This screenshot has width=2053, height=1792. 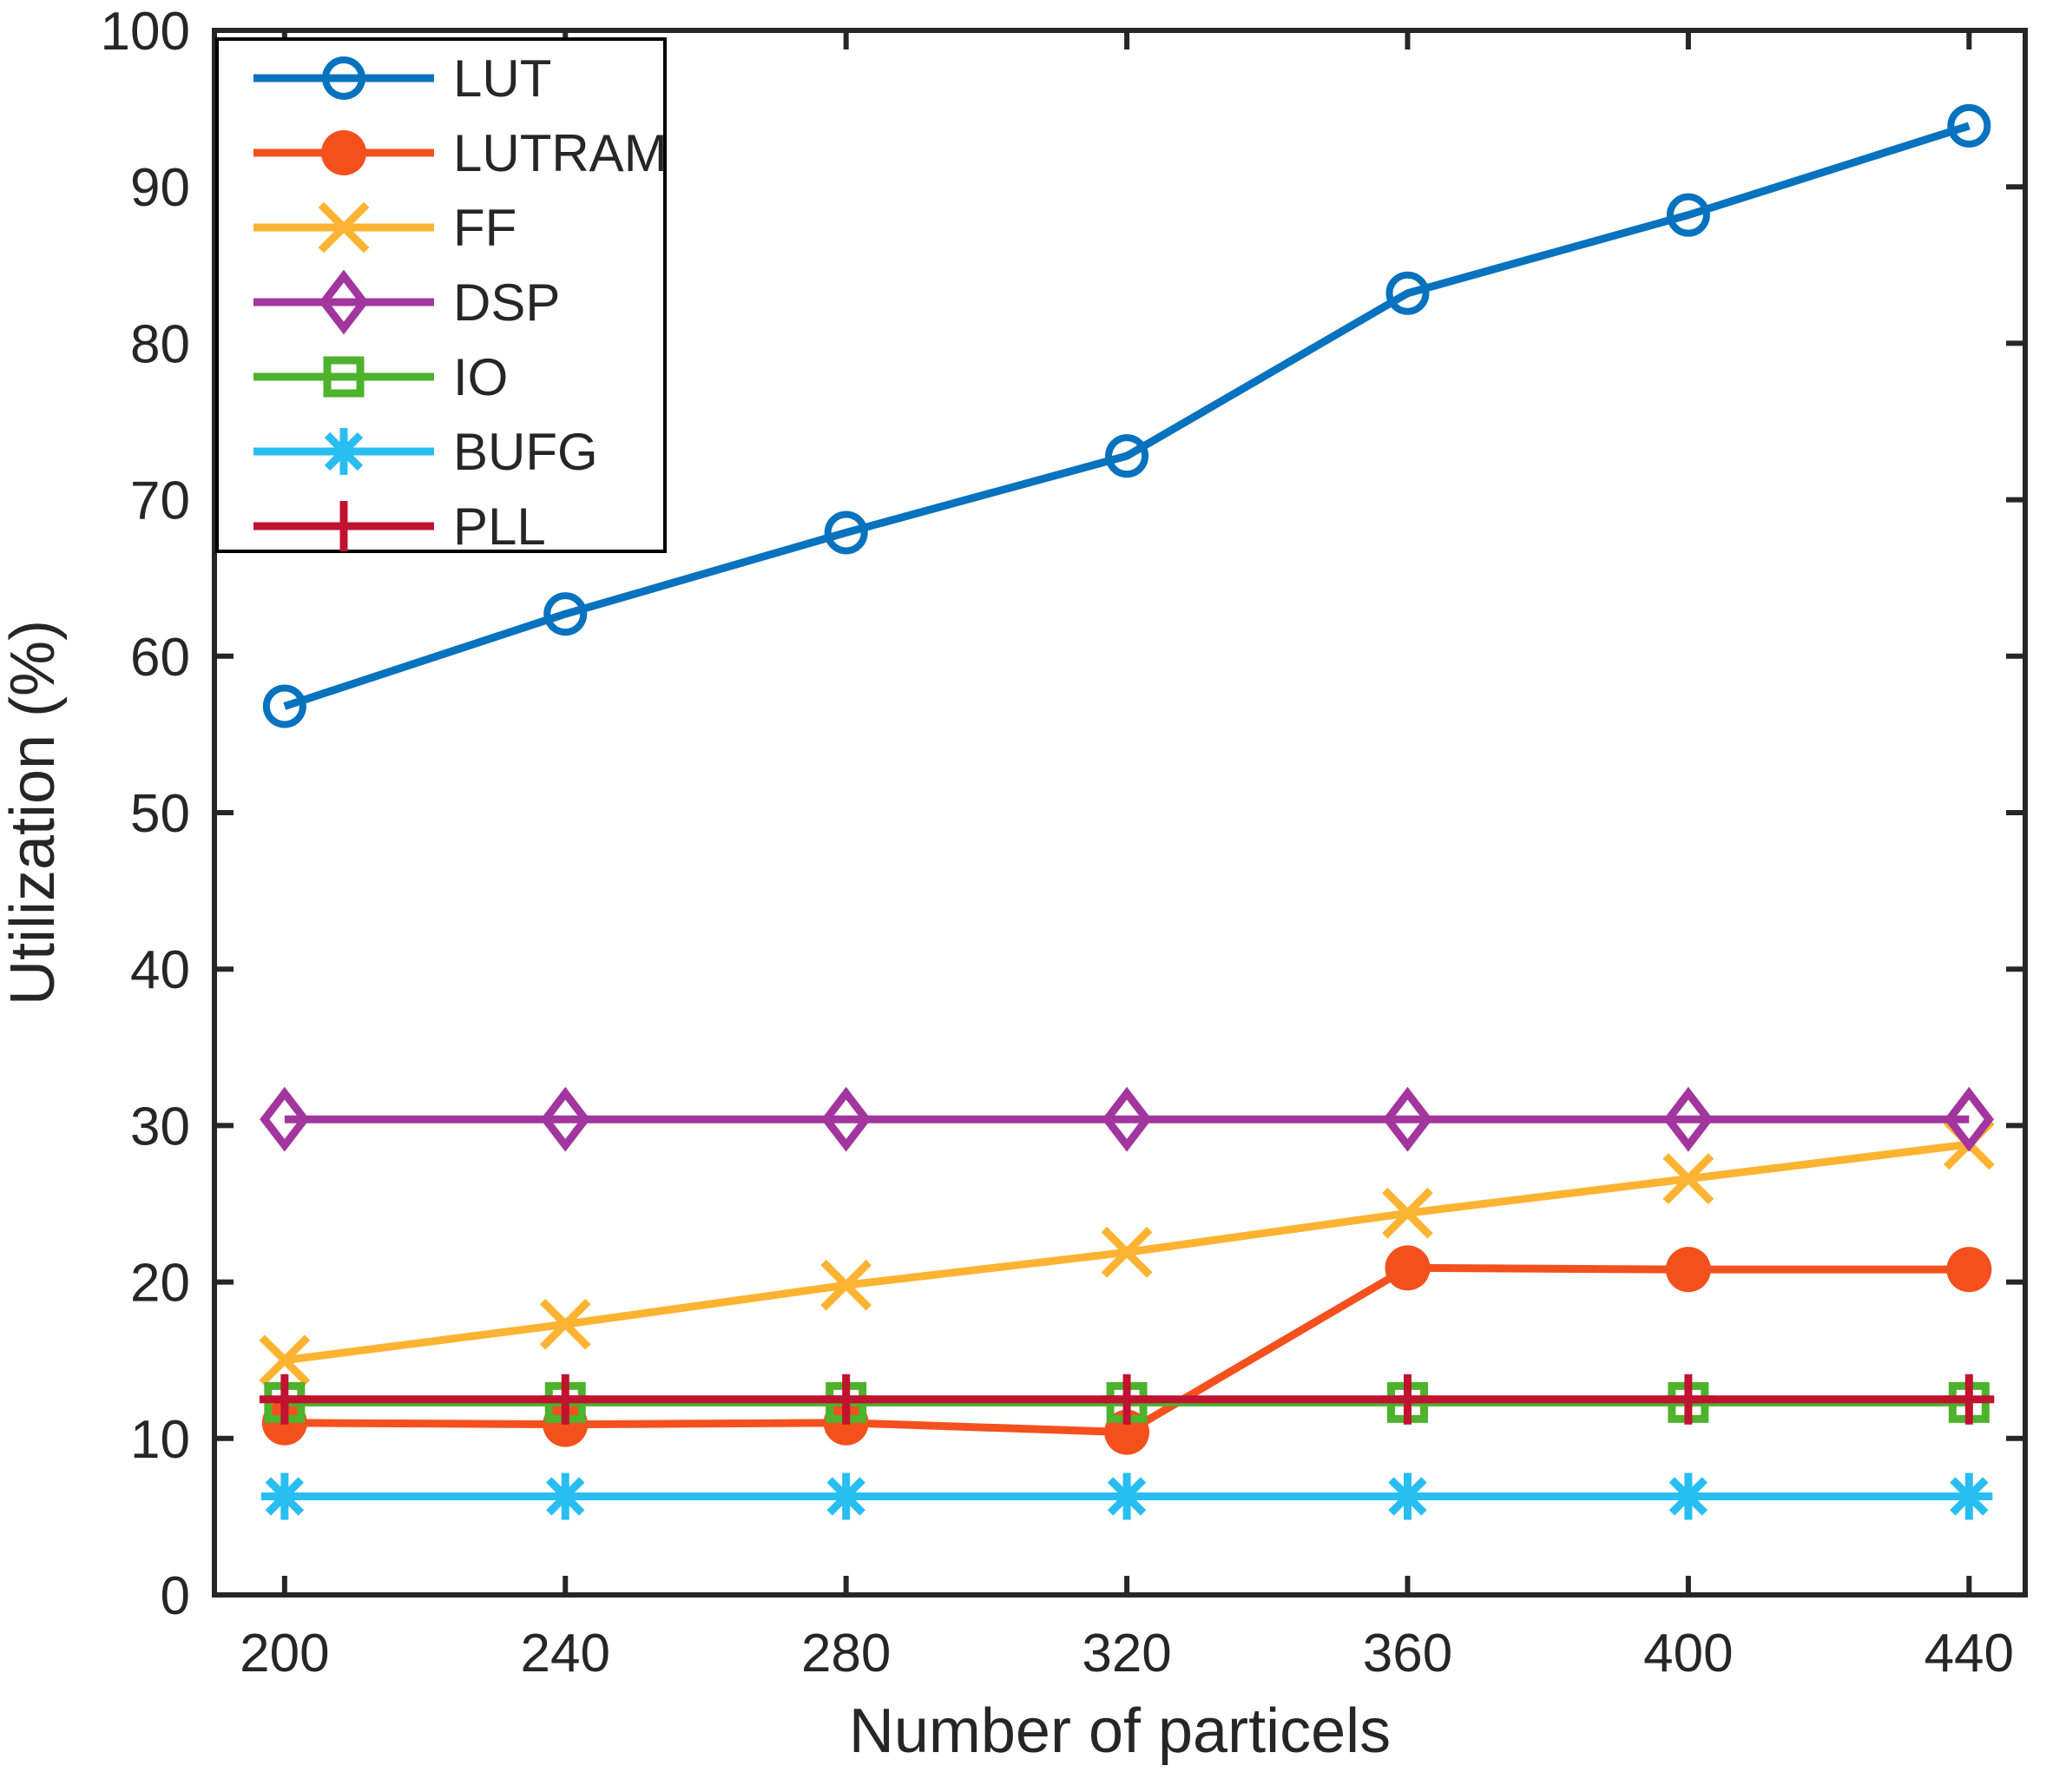 I want to click on series-bufg, so click(x=1126, y=1496).